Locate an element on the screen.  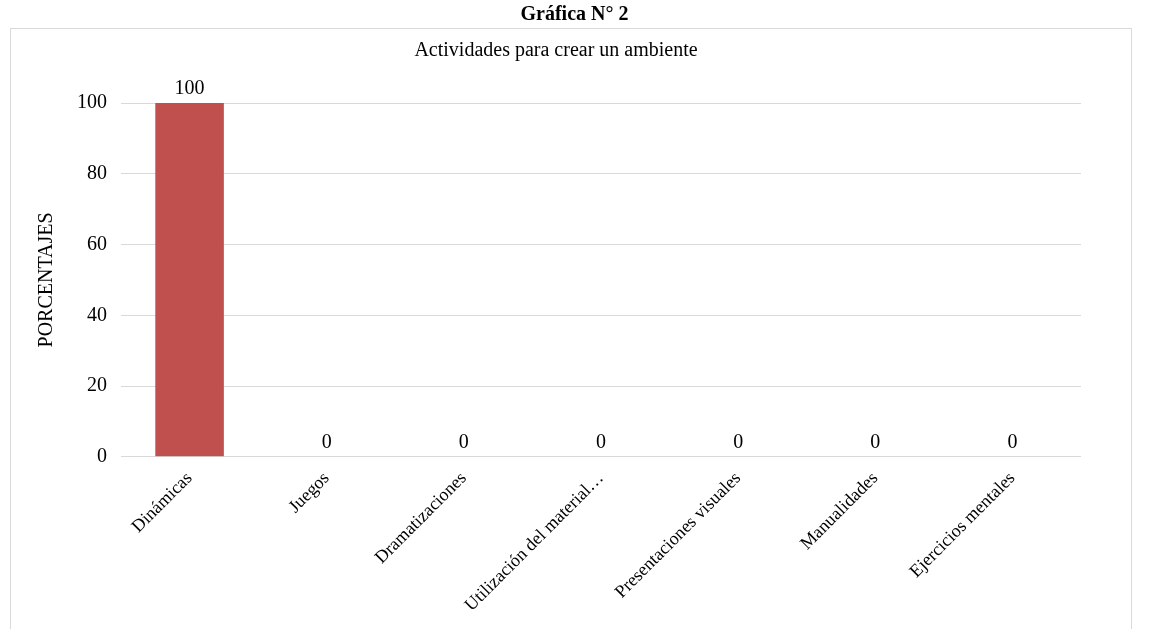
y-tick-label: 40 is located at coordinates (97, 313).